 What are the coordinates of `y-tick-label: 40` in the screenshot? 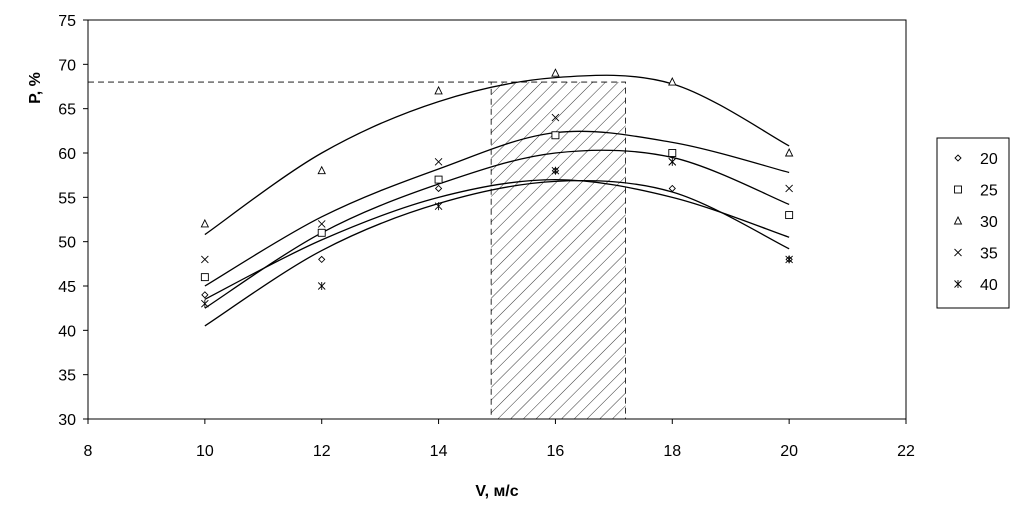 It's located at (67, 331).